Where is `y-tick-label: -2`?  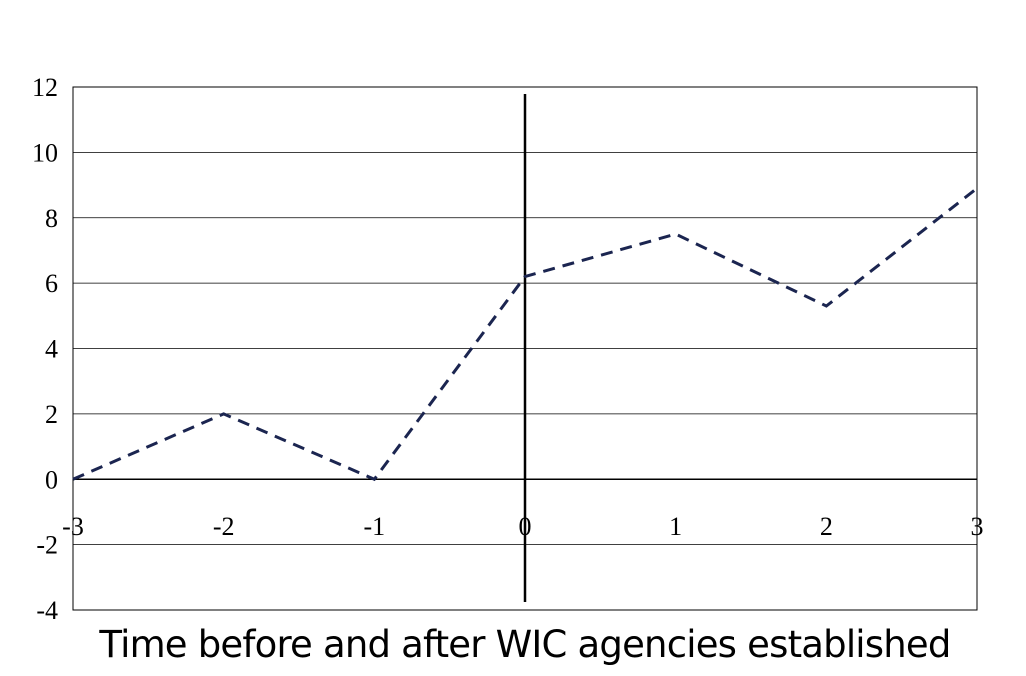 y-tick-label: -2 is located at coordinates (47, 545).